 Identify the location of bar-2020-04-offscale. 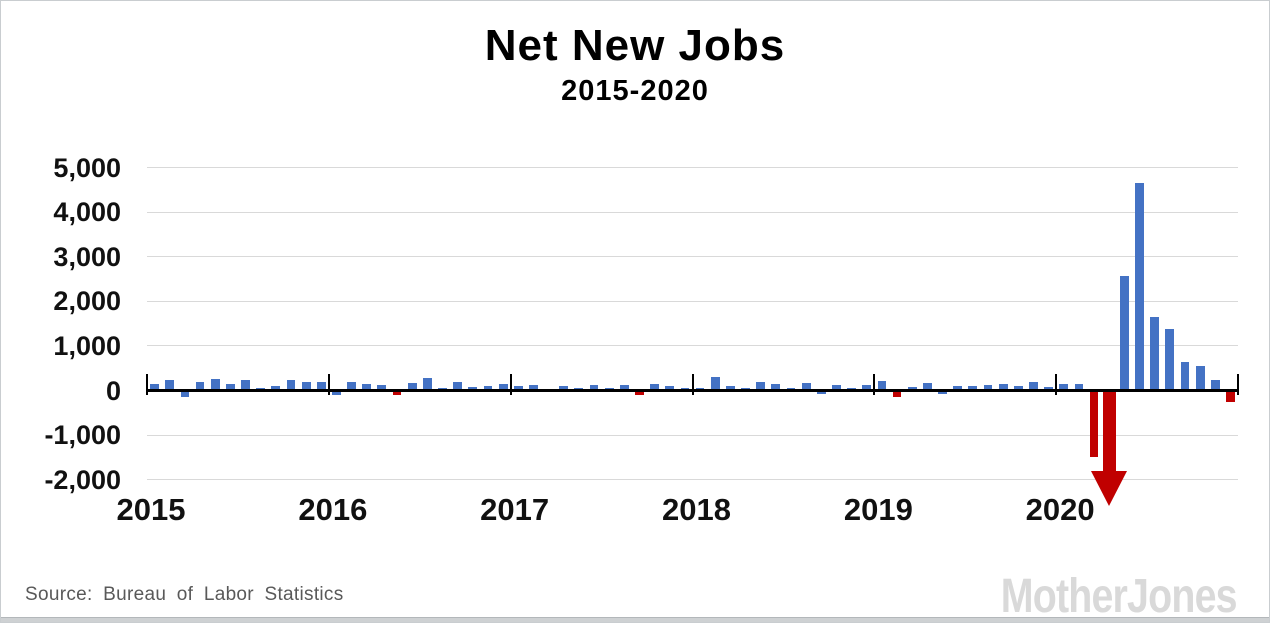
(1109, 431).